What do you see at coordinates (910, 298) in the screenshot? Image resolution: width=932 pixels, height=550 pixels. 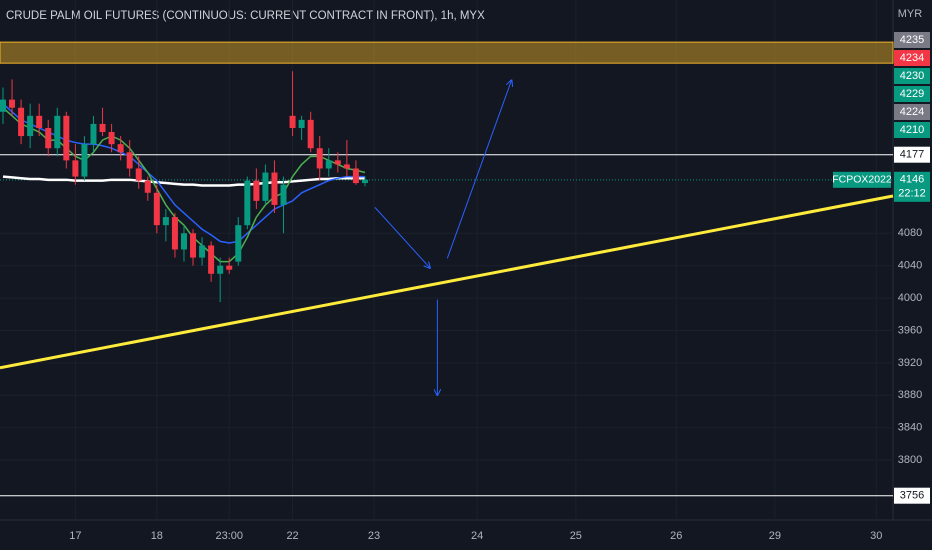 I see `y-tick-label: 4000` at bounding box center [910, 298].